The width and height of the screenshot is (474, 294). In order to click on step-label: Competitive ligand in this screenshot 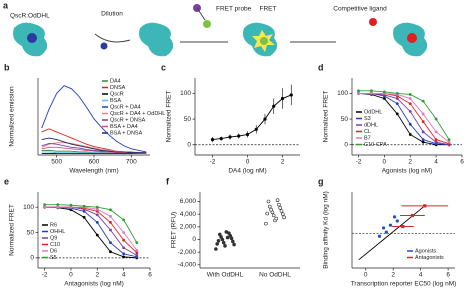, I will do `click(360, 9)`.